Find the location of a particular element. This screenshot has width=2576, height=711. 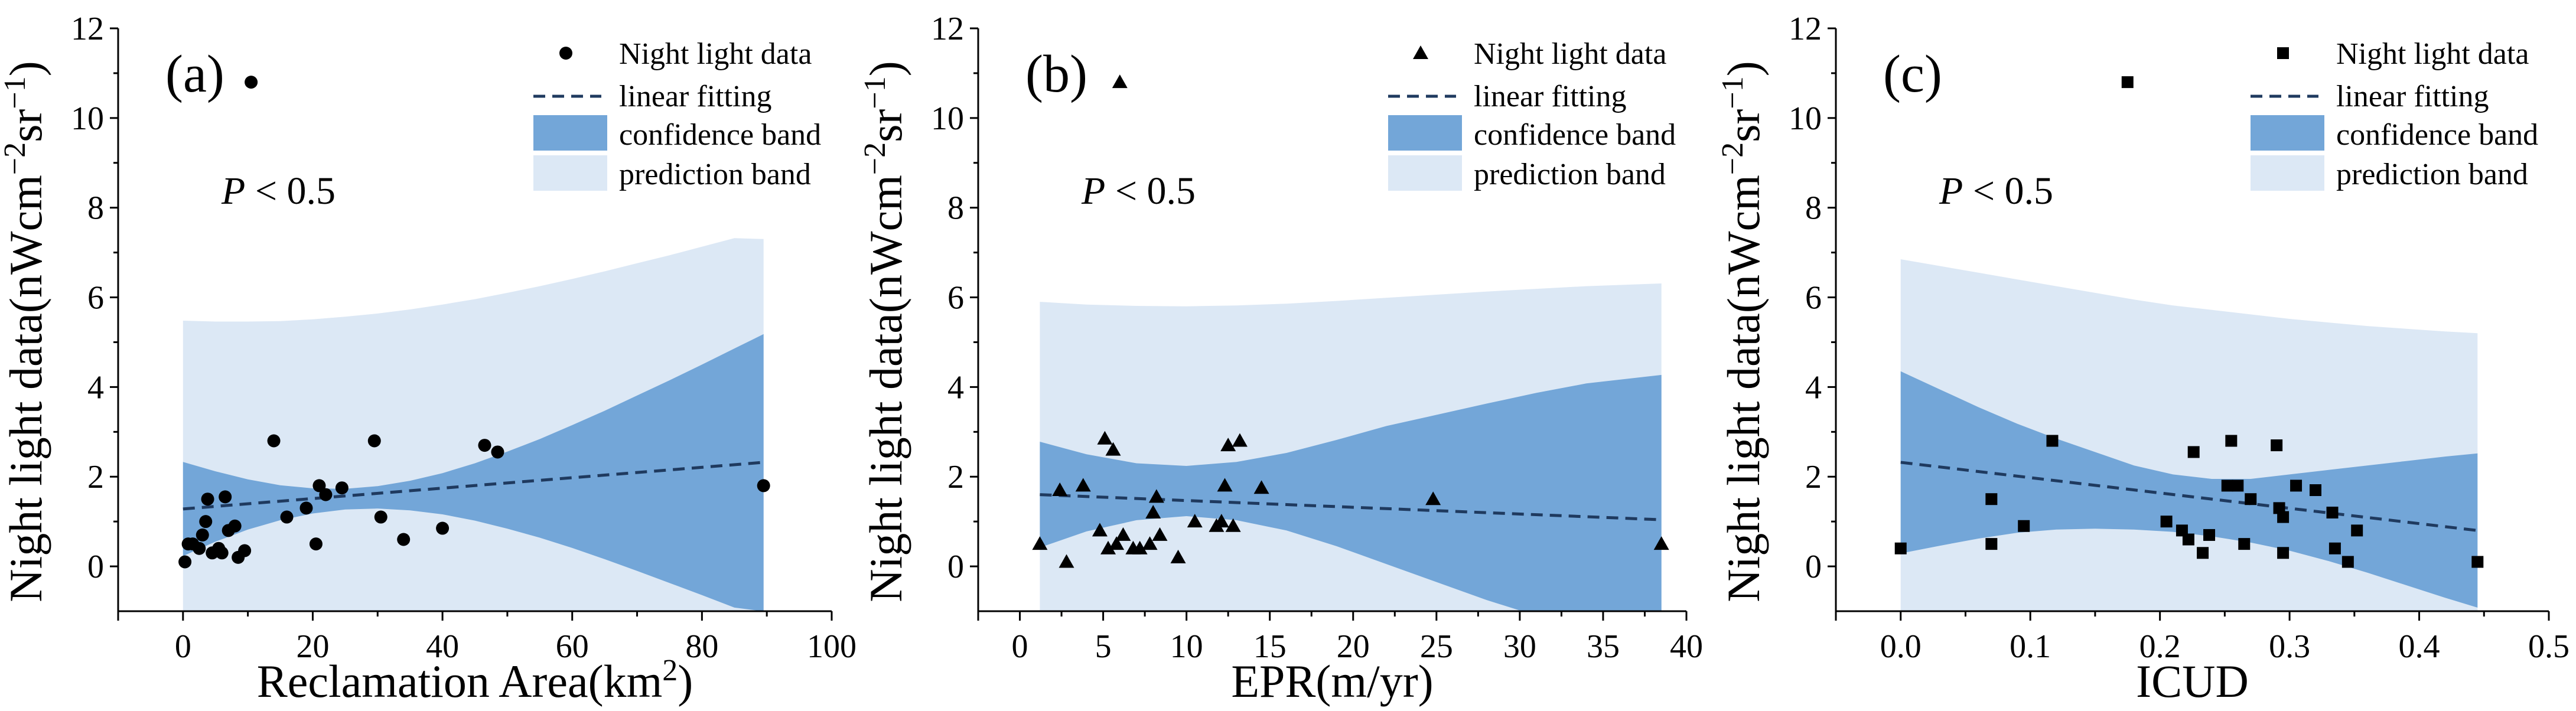

x-tick-label: 30 is located at coordinates (1519, 646).